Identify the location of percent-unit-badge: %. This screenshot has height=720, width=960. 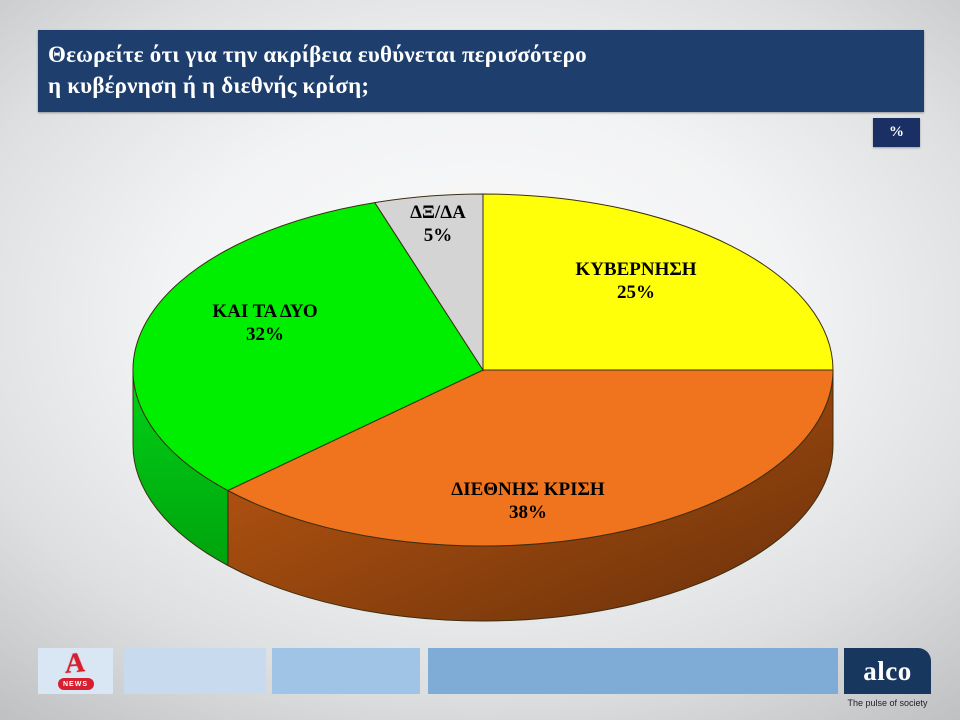
(896, 132).